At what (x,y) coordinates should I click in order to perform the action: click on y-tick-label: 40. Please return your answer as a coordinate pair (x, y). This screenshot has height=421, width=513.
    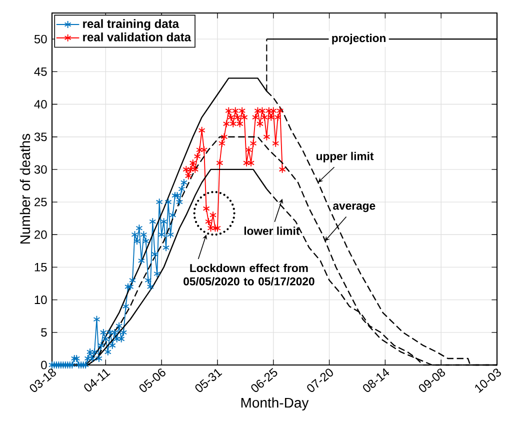
    Looking at the image, I should click on (40, 104).